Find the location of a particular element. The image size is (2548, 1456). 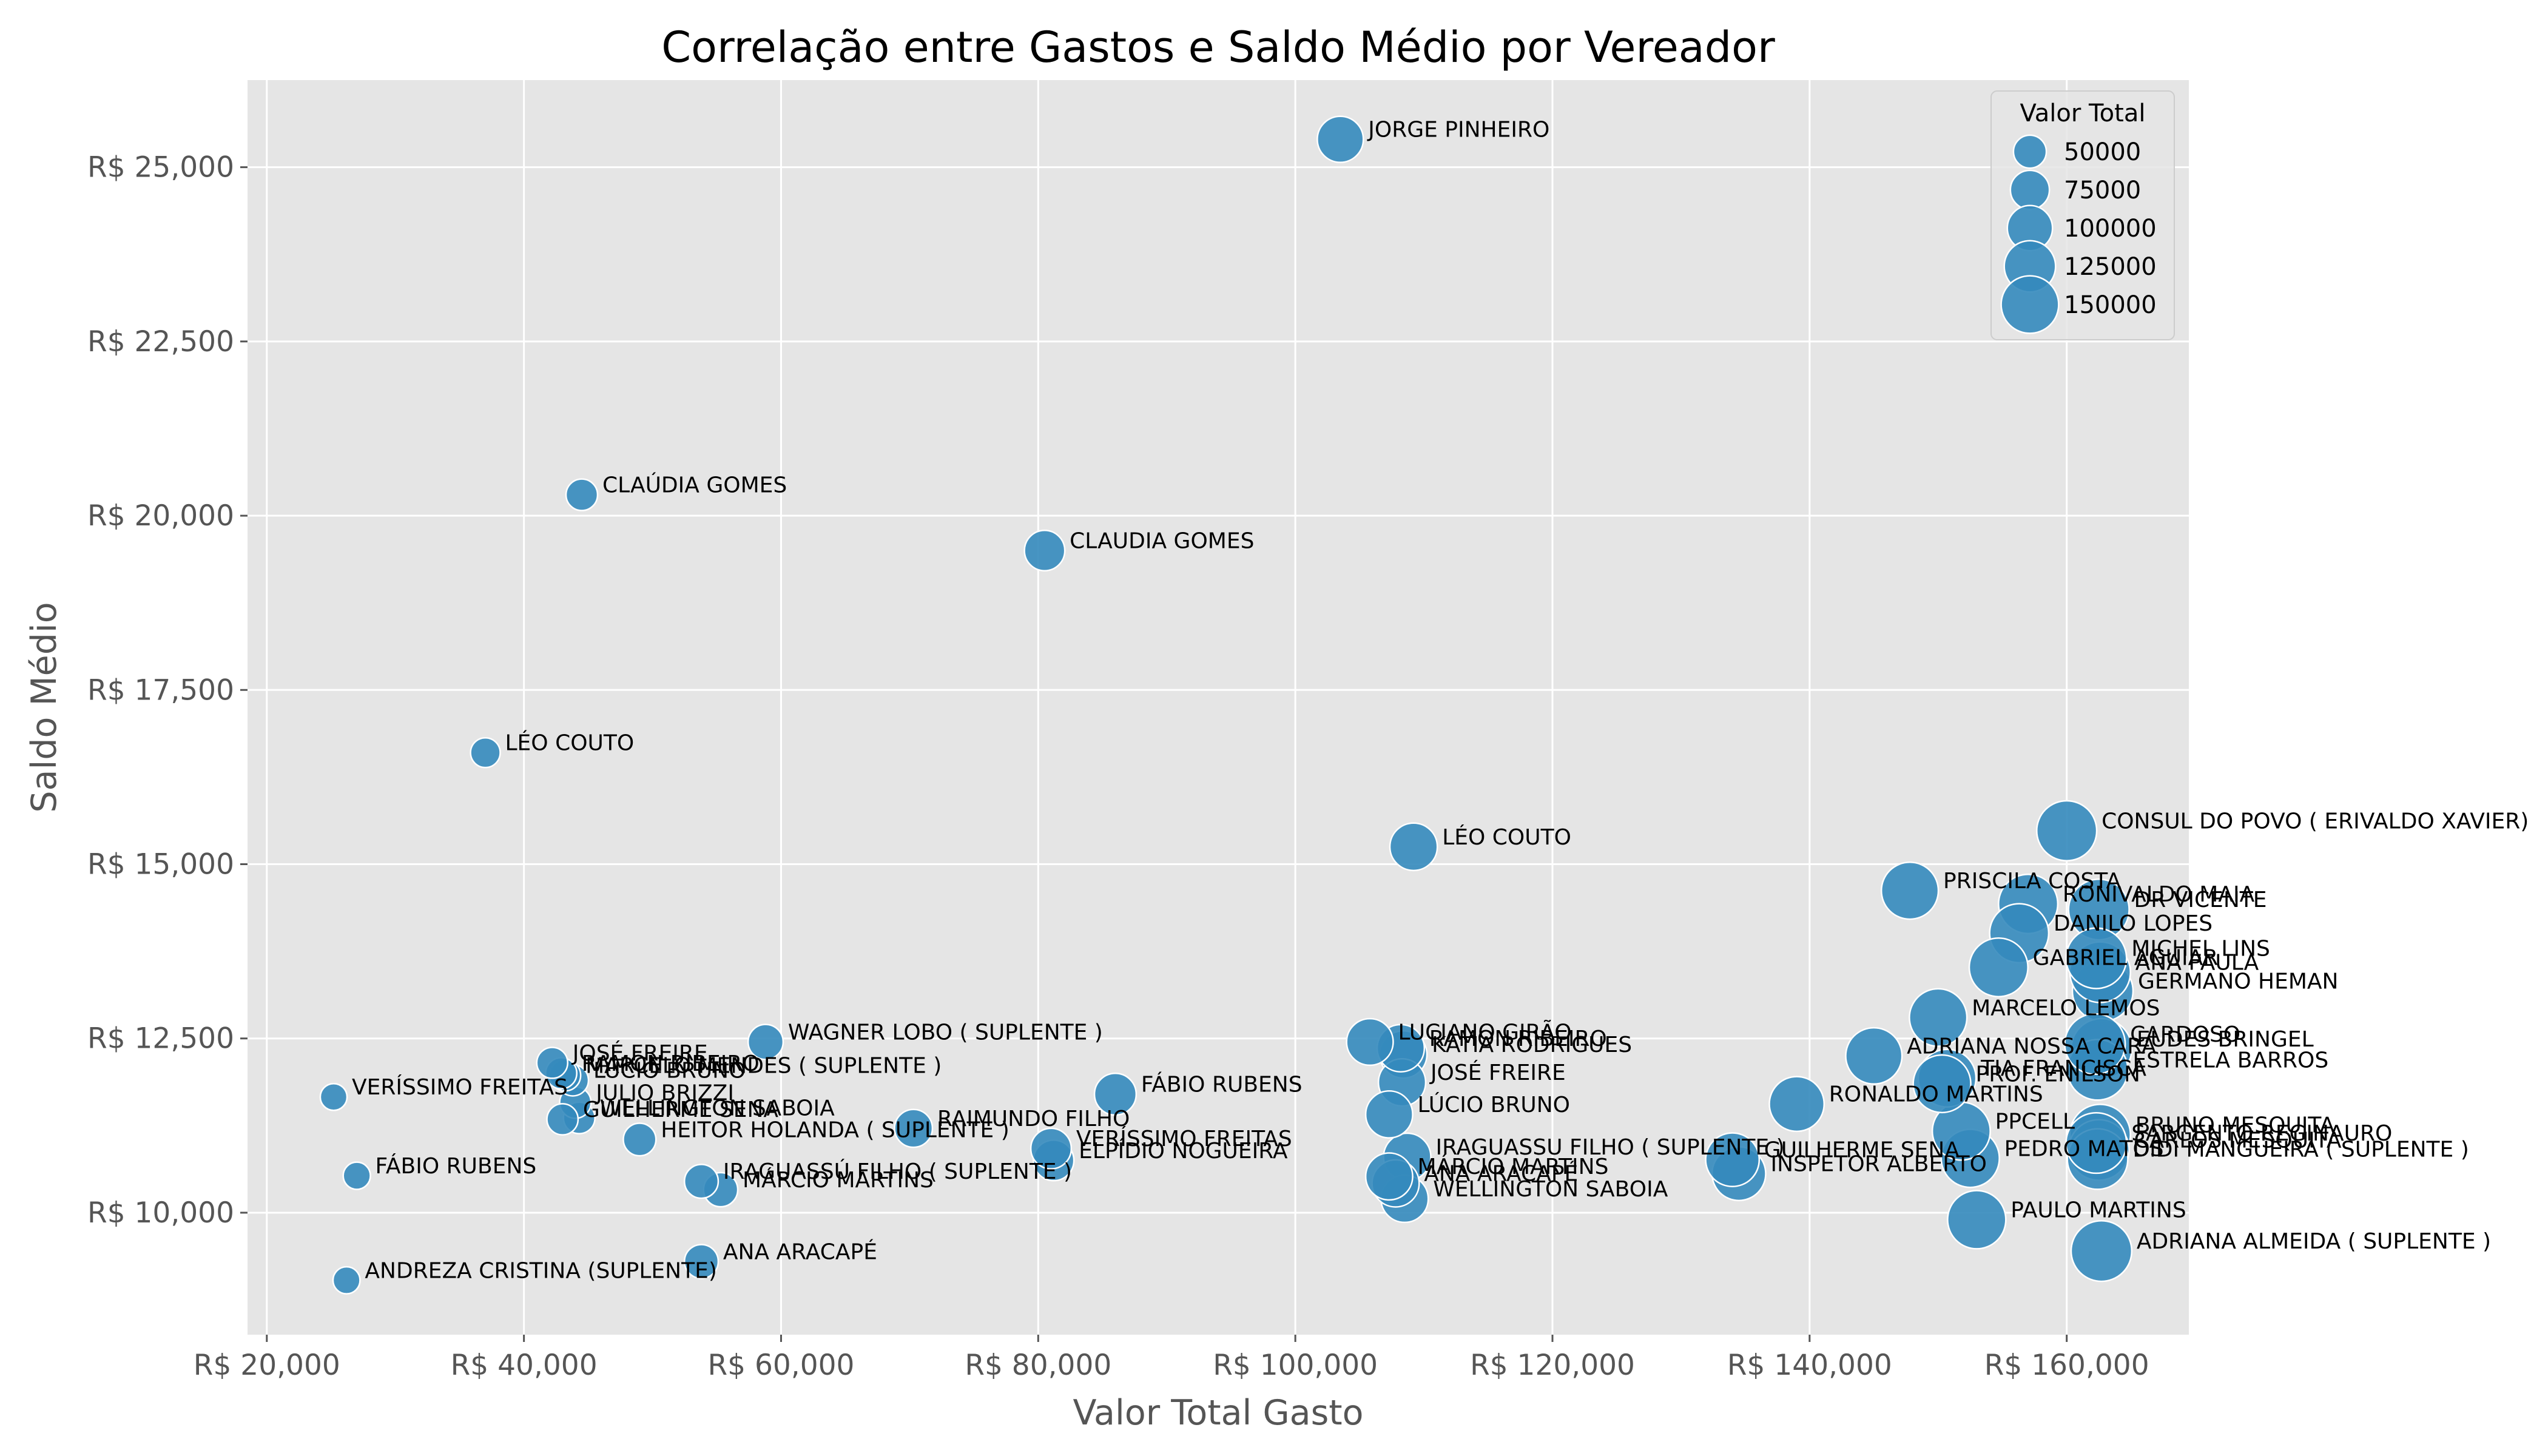

y-tick-label: R$ 17,500 is located at coordinates (160, 690).